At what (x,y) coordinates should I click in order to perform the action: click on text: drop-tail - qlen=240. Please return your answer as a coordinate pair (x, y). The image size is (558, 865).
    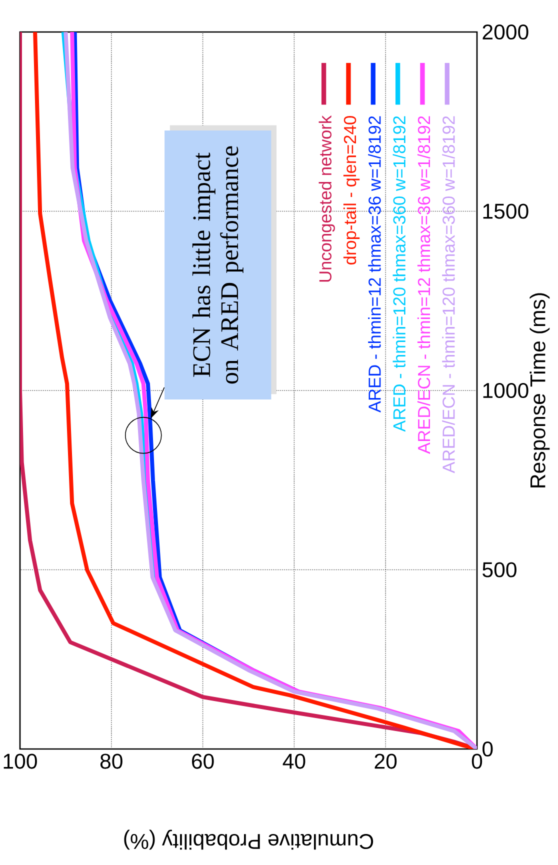
    Looking at the image, I should click on (351, 190).